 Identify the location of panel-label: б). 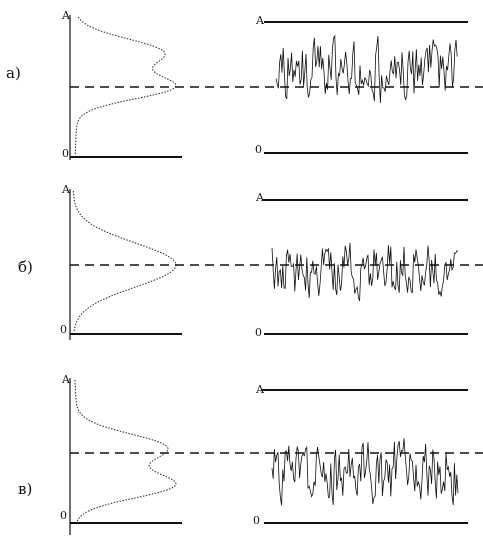
(25, 267).